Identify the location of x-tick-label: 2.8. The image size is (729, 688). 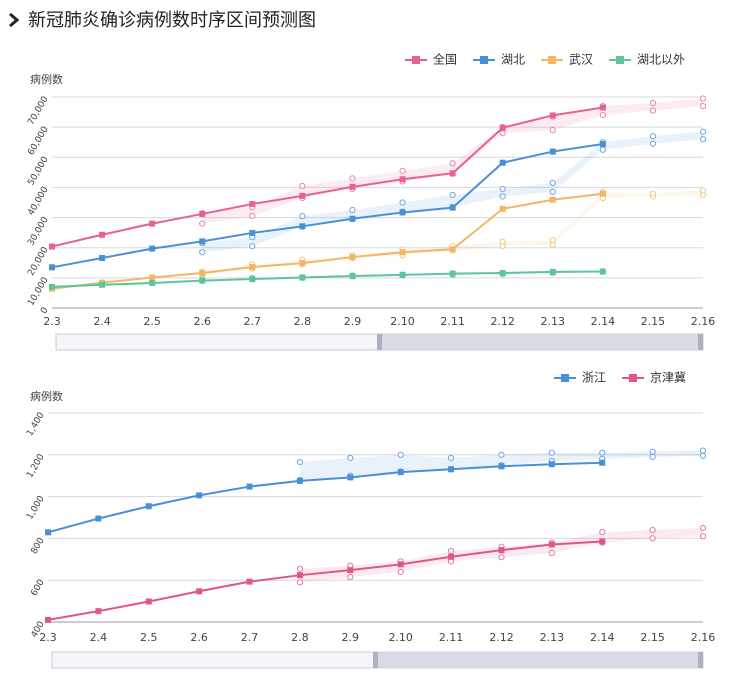
(303, 321).